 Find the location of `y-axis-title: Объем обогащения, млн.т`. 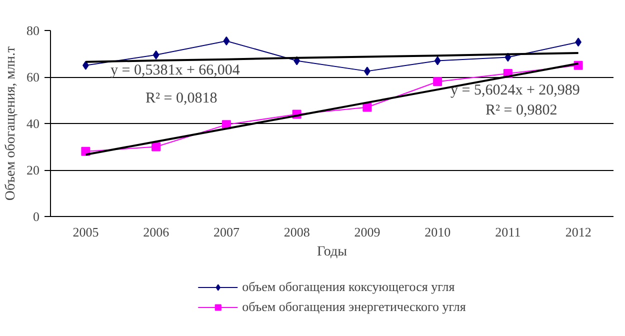

y-axis-title: Объем обогащения, млн.т is located at coordinates (11, 123).